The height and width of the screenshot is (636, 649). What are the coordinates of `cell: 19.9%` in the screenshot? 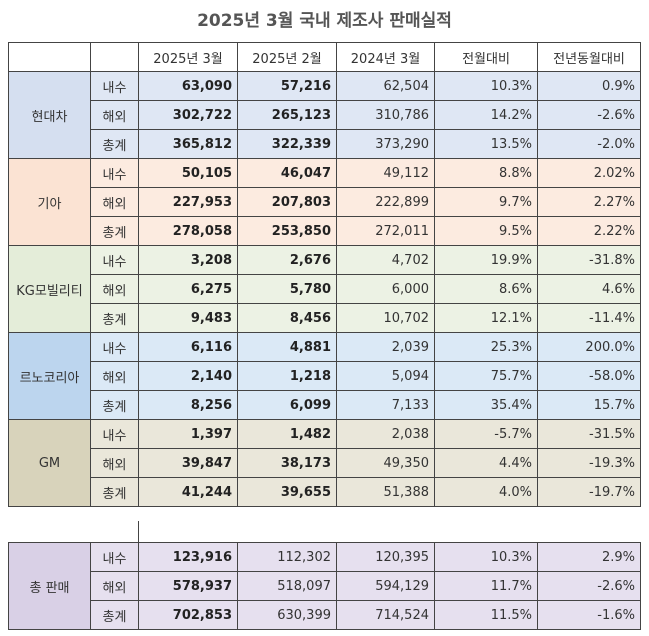 It's located at (486, 260).